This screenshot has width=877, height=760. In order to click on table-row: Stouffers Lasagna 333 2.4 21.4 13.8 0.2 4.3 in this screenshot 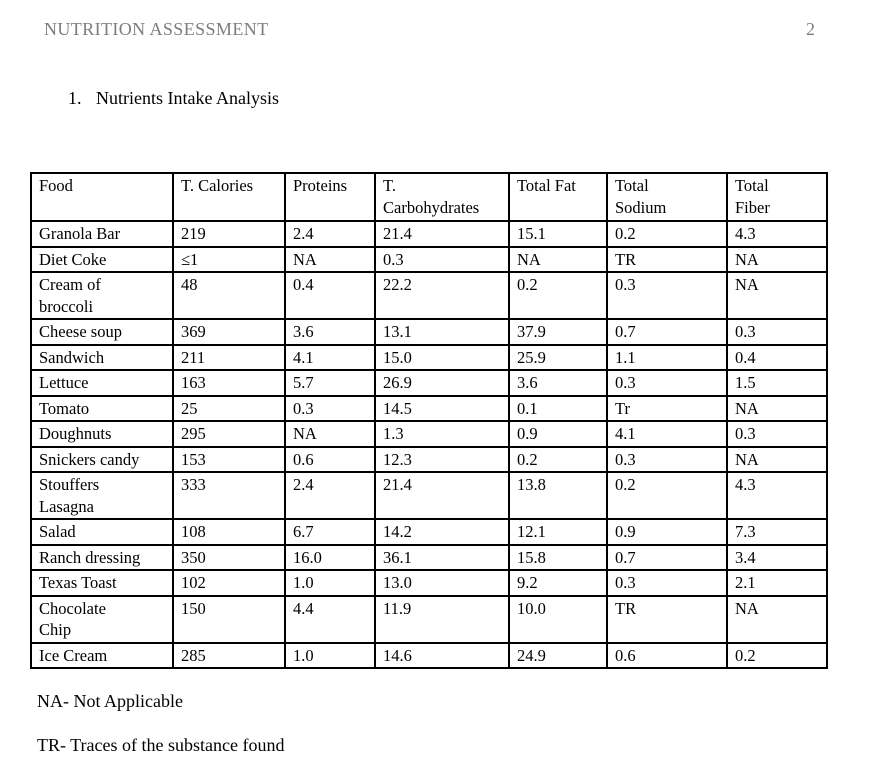, I will do `click(429, 495)`.